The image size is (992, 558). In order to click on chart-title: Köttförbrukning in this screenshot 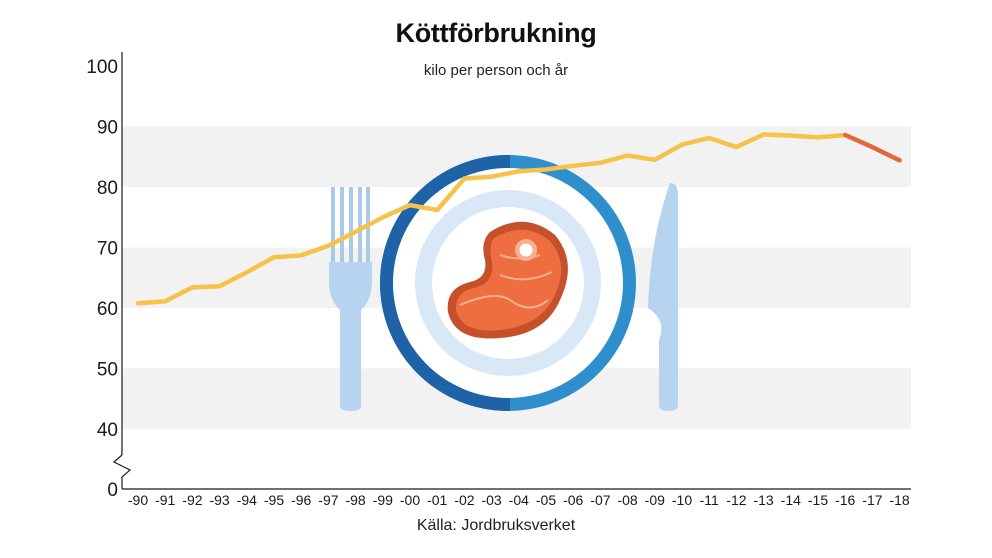, I will do `click(496, 33)`.